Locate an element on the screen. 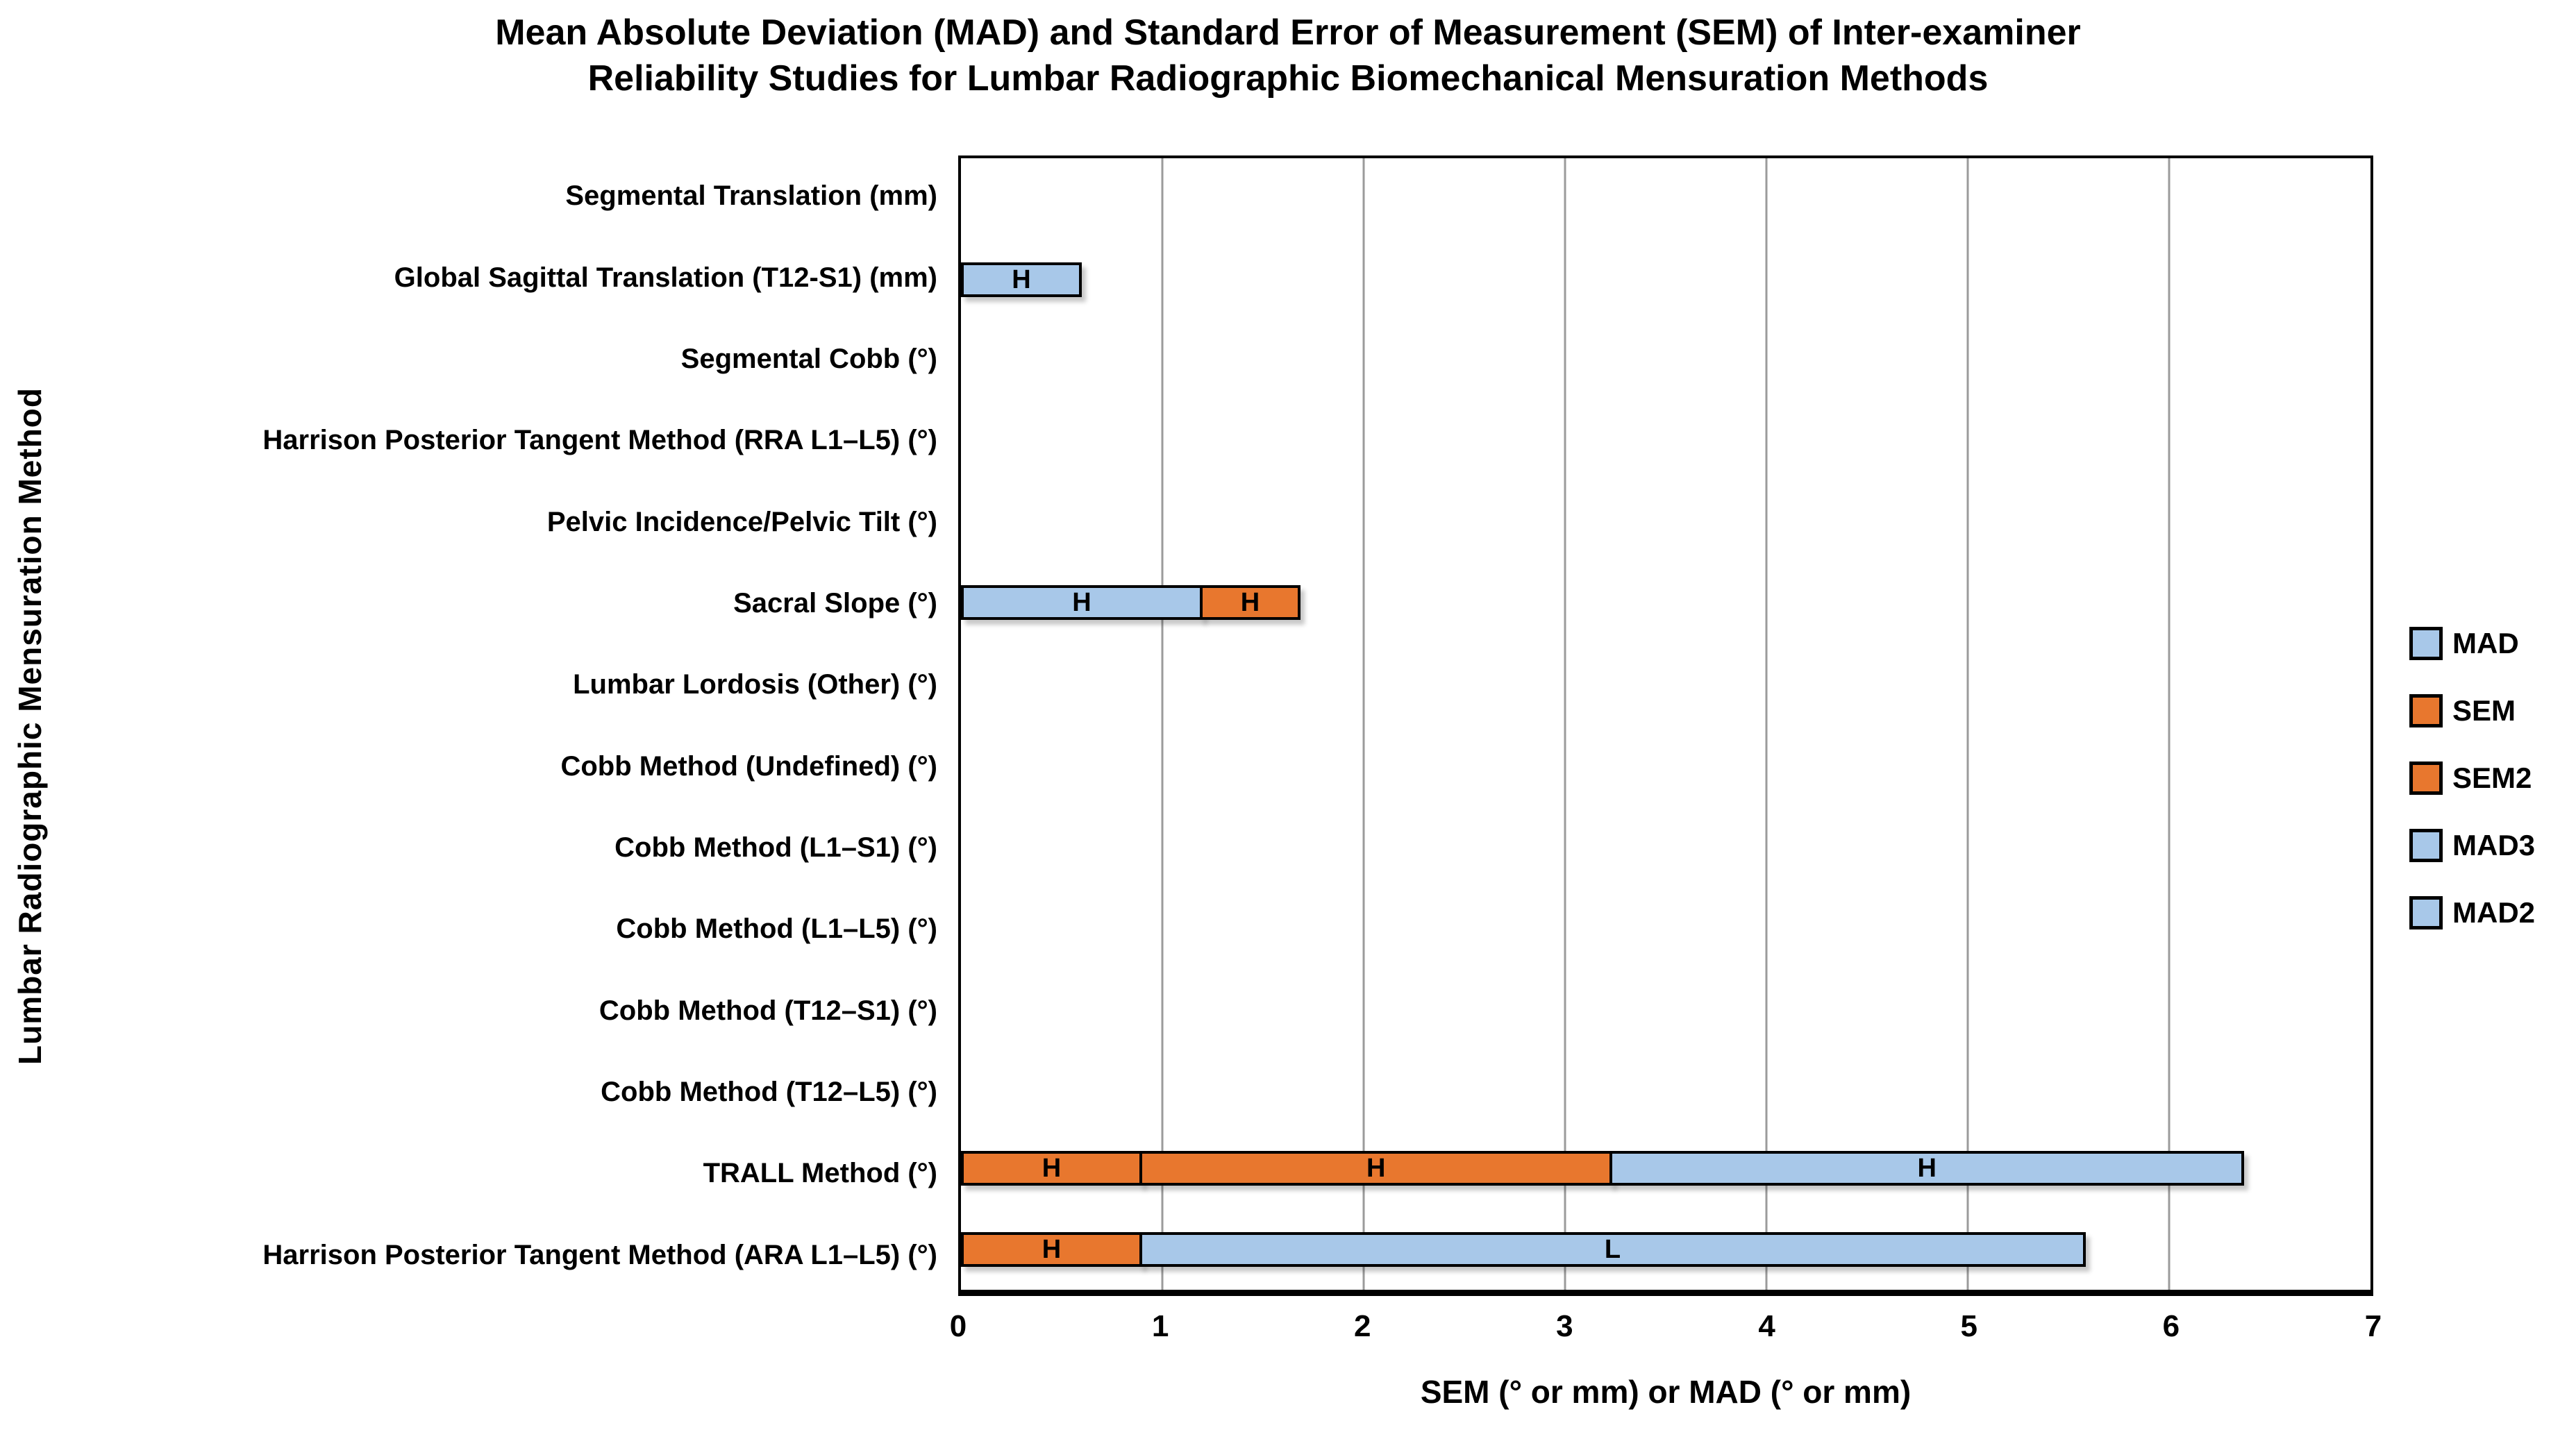 The height and width of the screenshot is (1439, 2576). legend-entry-mad3: MAD3 is located at coordinates (2472, 845).